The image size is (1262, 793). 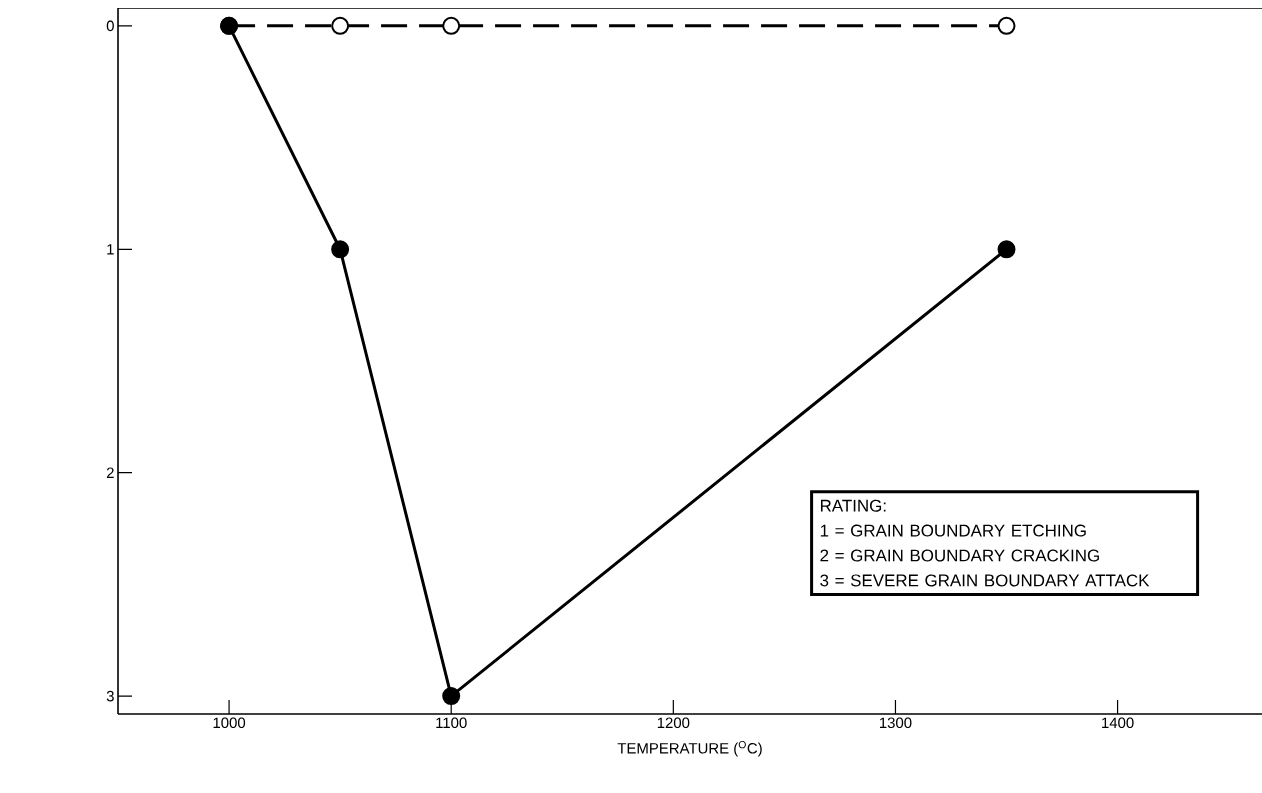 What do you see at coordinates (110, 26) in the screenshot?
I see `y-tick-label: 0` at bounding box center [110, 26].